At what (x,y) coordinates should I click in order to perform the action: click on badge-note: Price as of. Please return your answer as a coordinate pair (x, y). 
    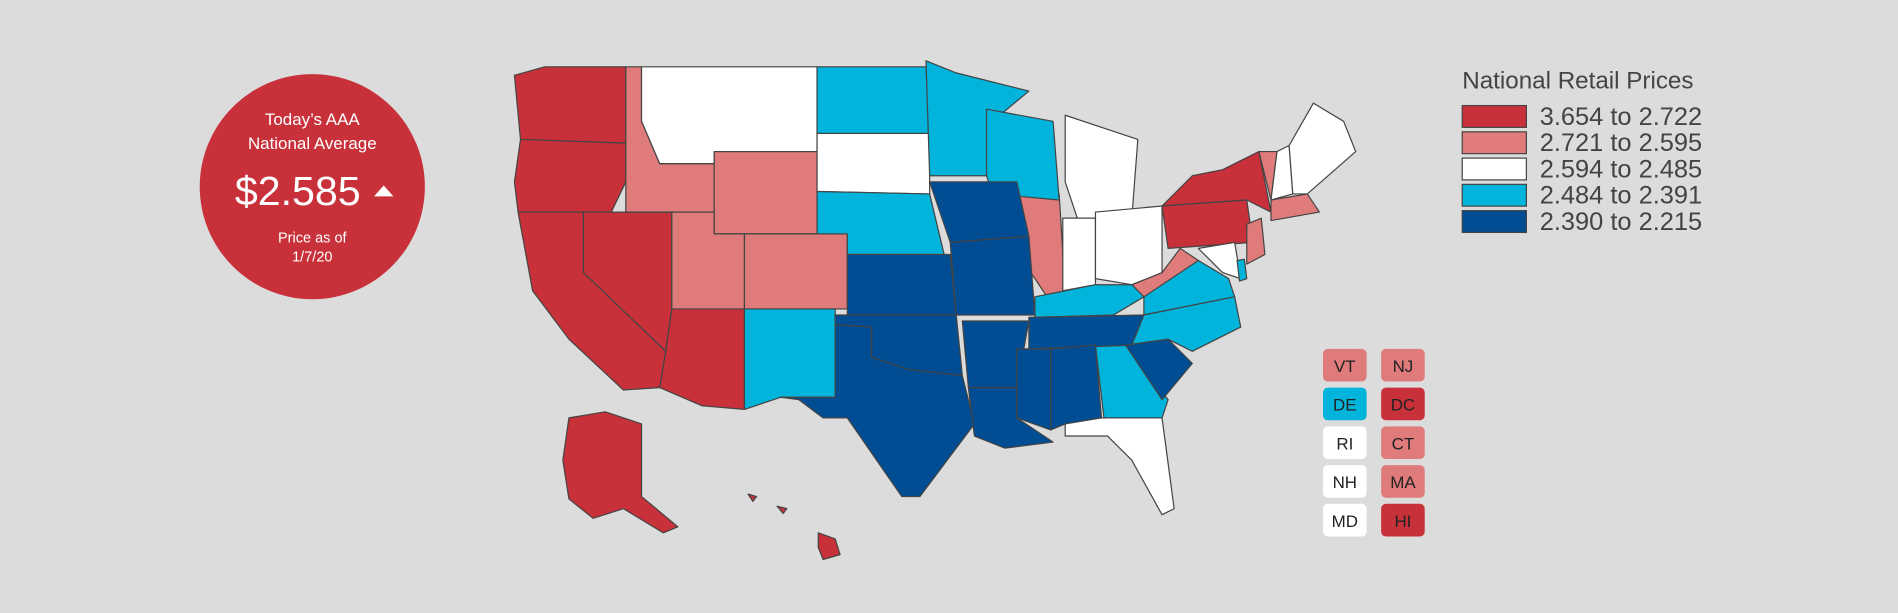
    Looking at the image, I should click on (313, 238).